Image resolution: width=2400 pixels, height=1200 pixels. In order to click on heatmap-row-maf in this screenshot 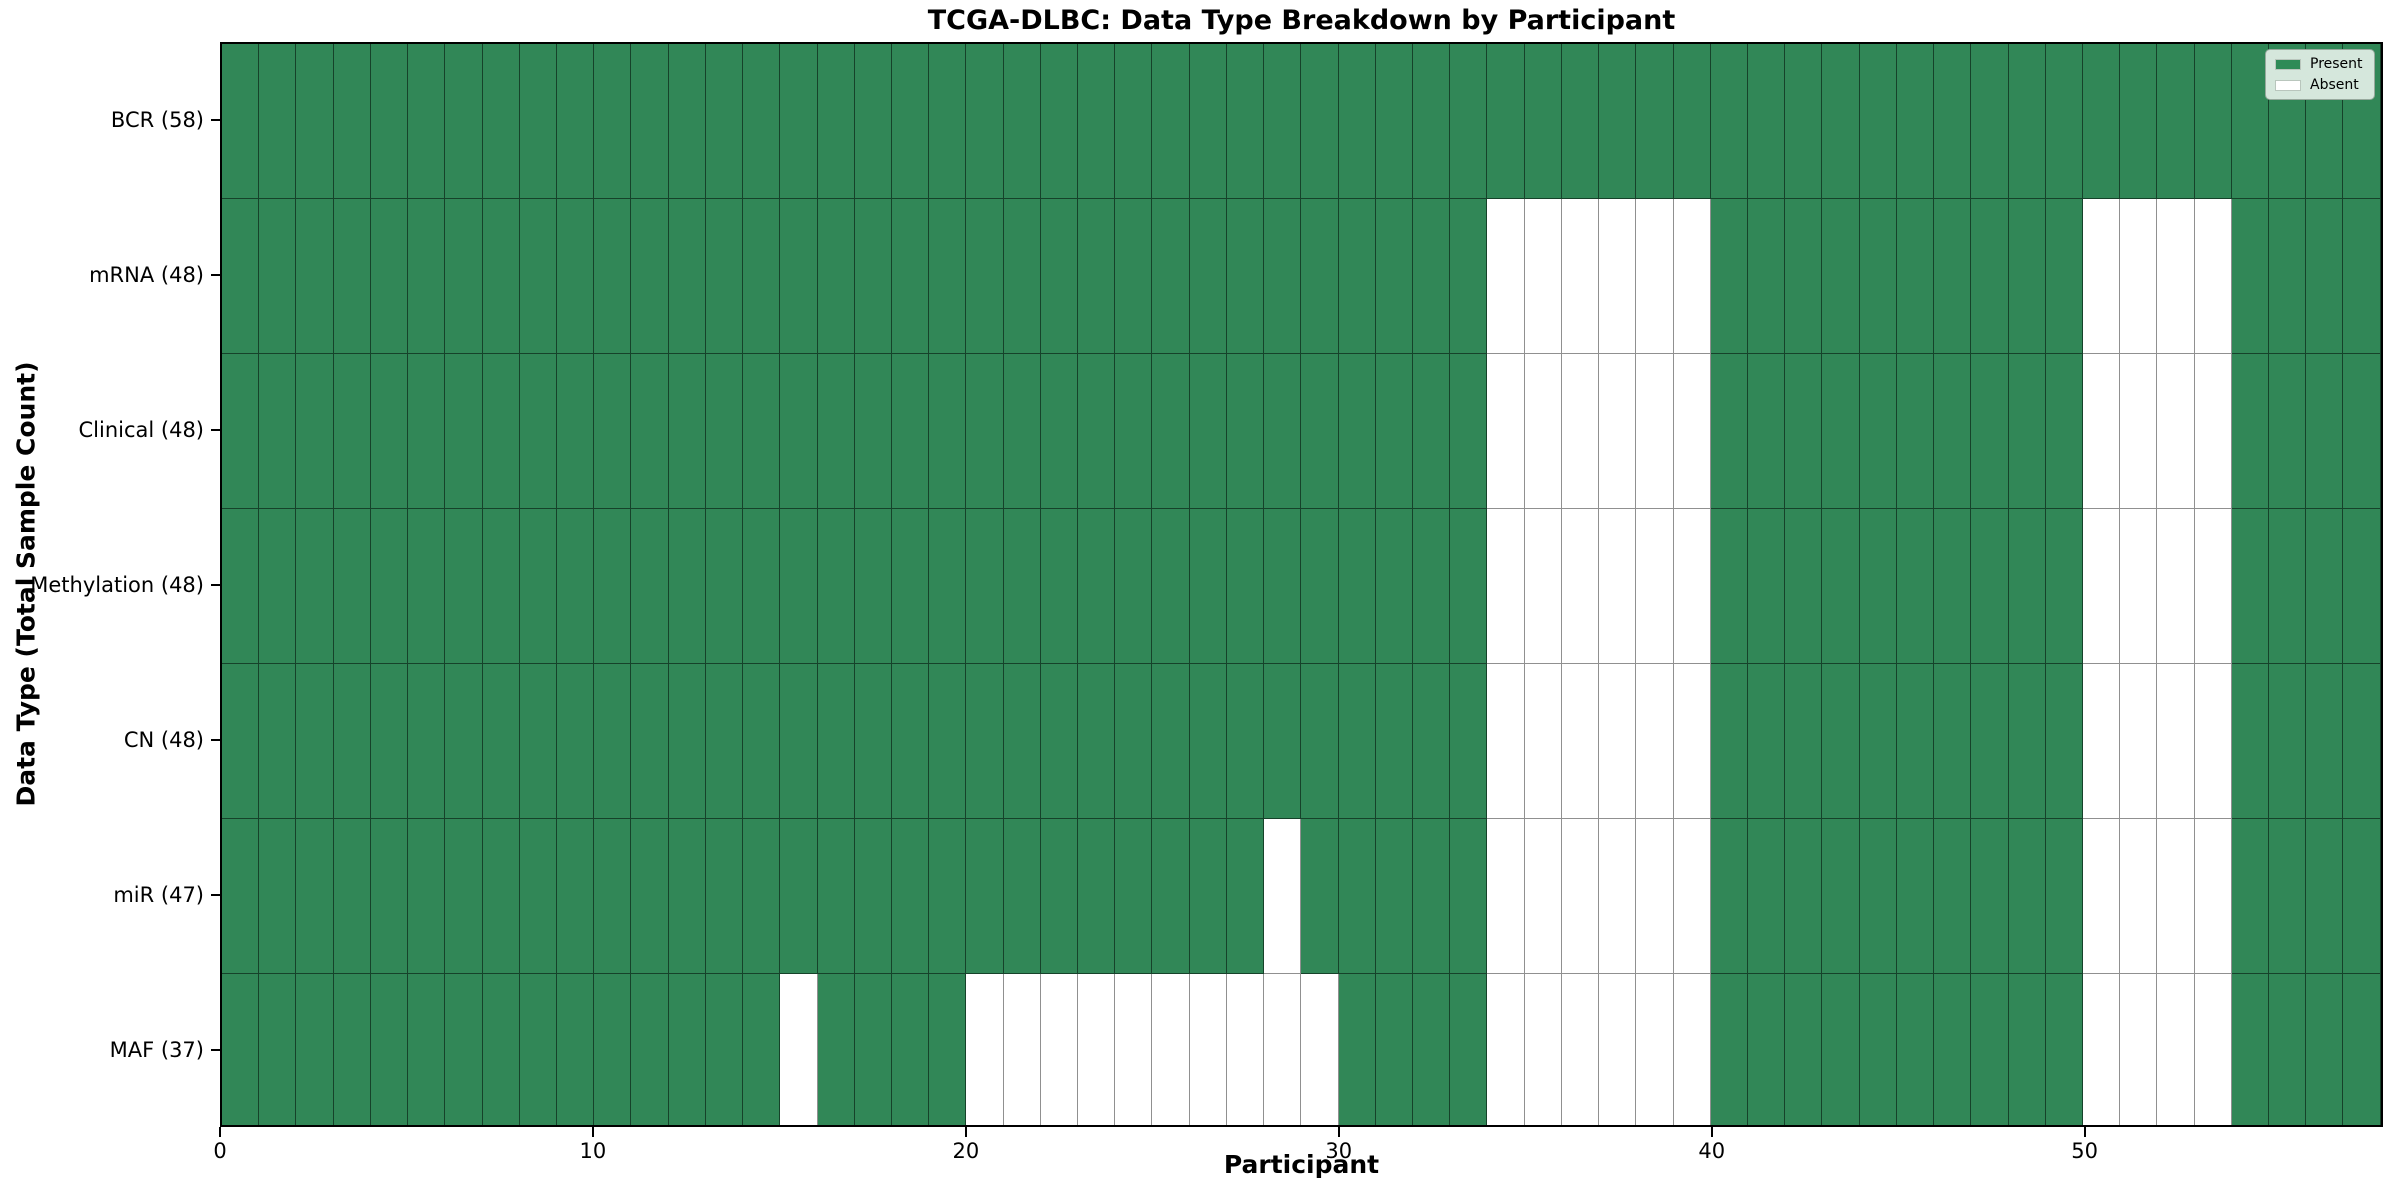, I will do `click(1301, 1049)`.